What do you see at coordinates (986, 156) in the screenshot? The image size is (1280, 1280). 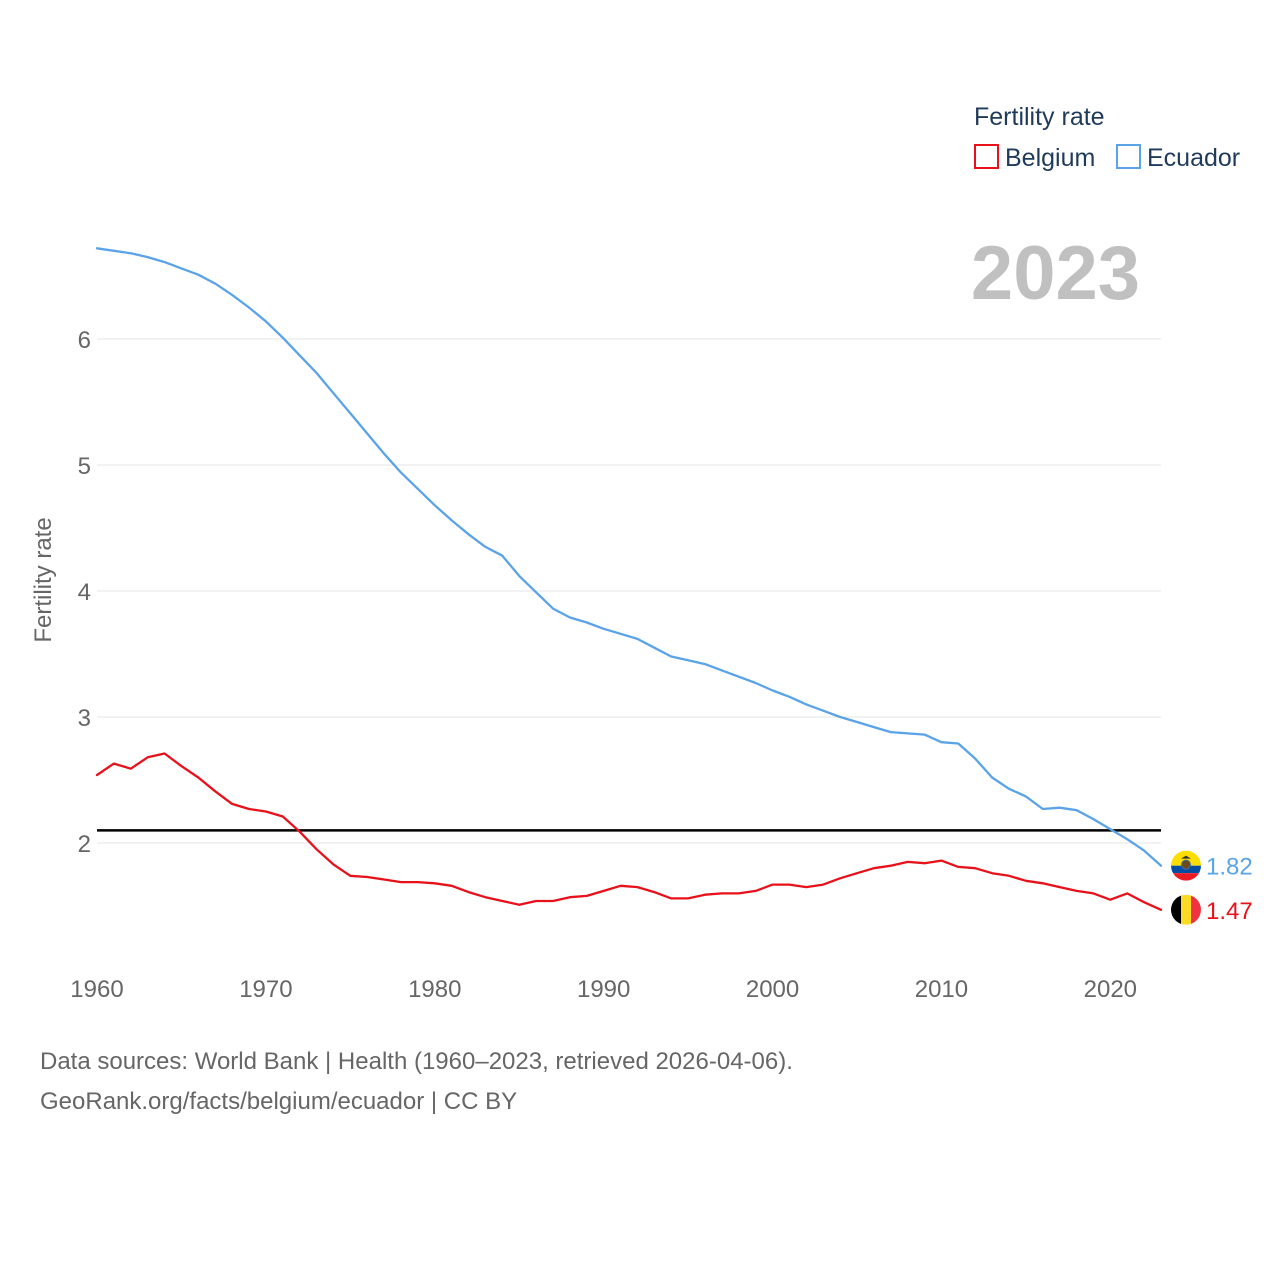 I see `legend-swatch-belgium` at bounding box center [986, 156].